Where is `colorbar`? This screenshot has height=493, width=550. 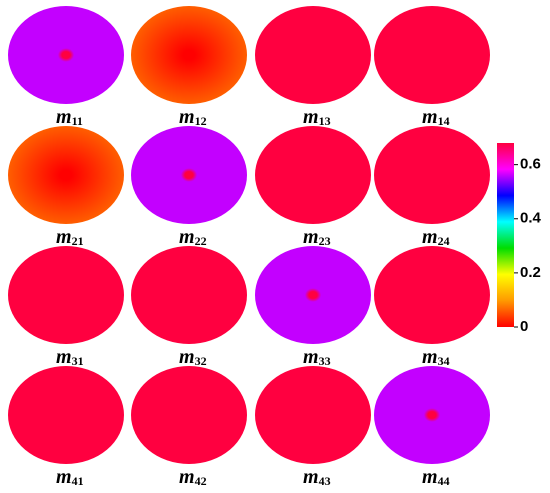
colorbar is located at coordinates (505, 235).